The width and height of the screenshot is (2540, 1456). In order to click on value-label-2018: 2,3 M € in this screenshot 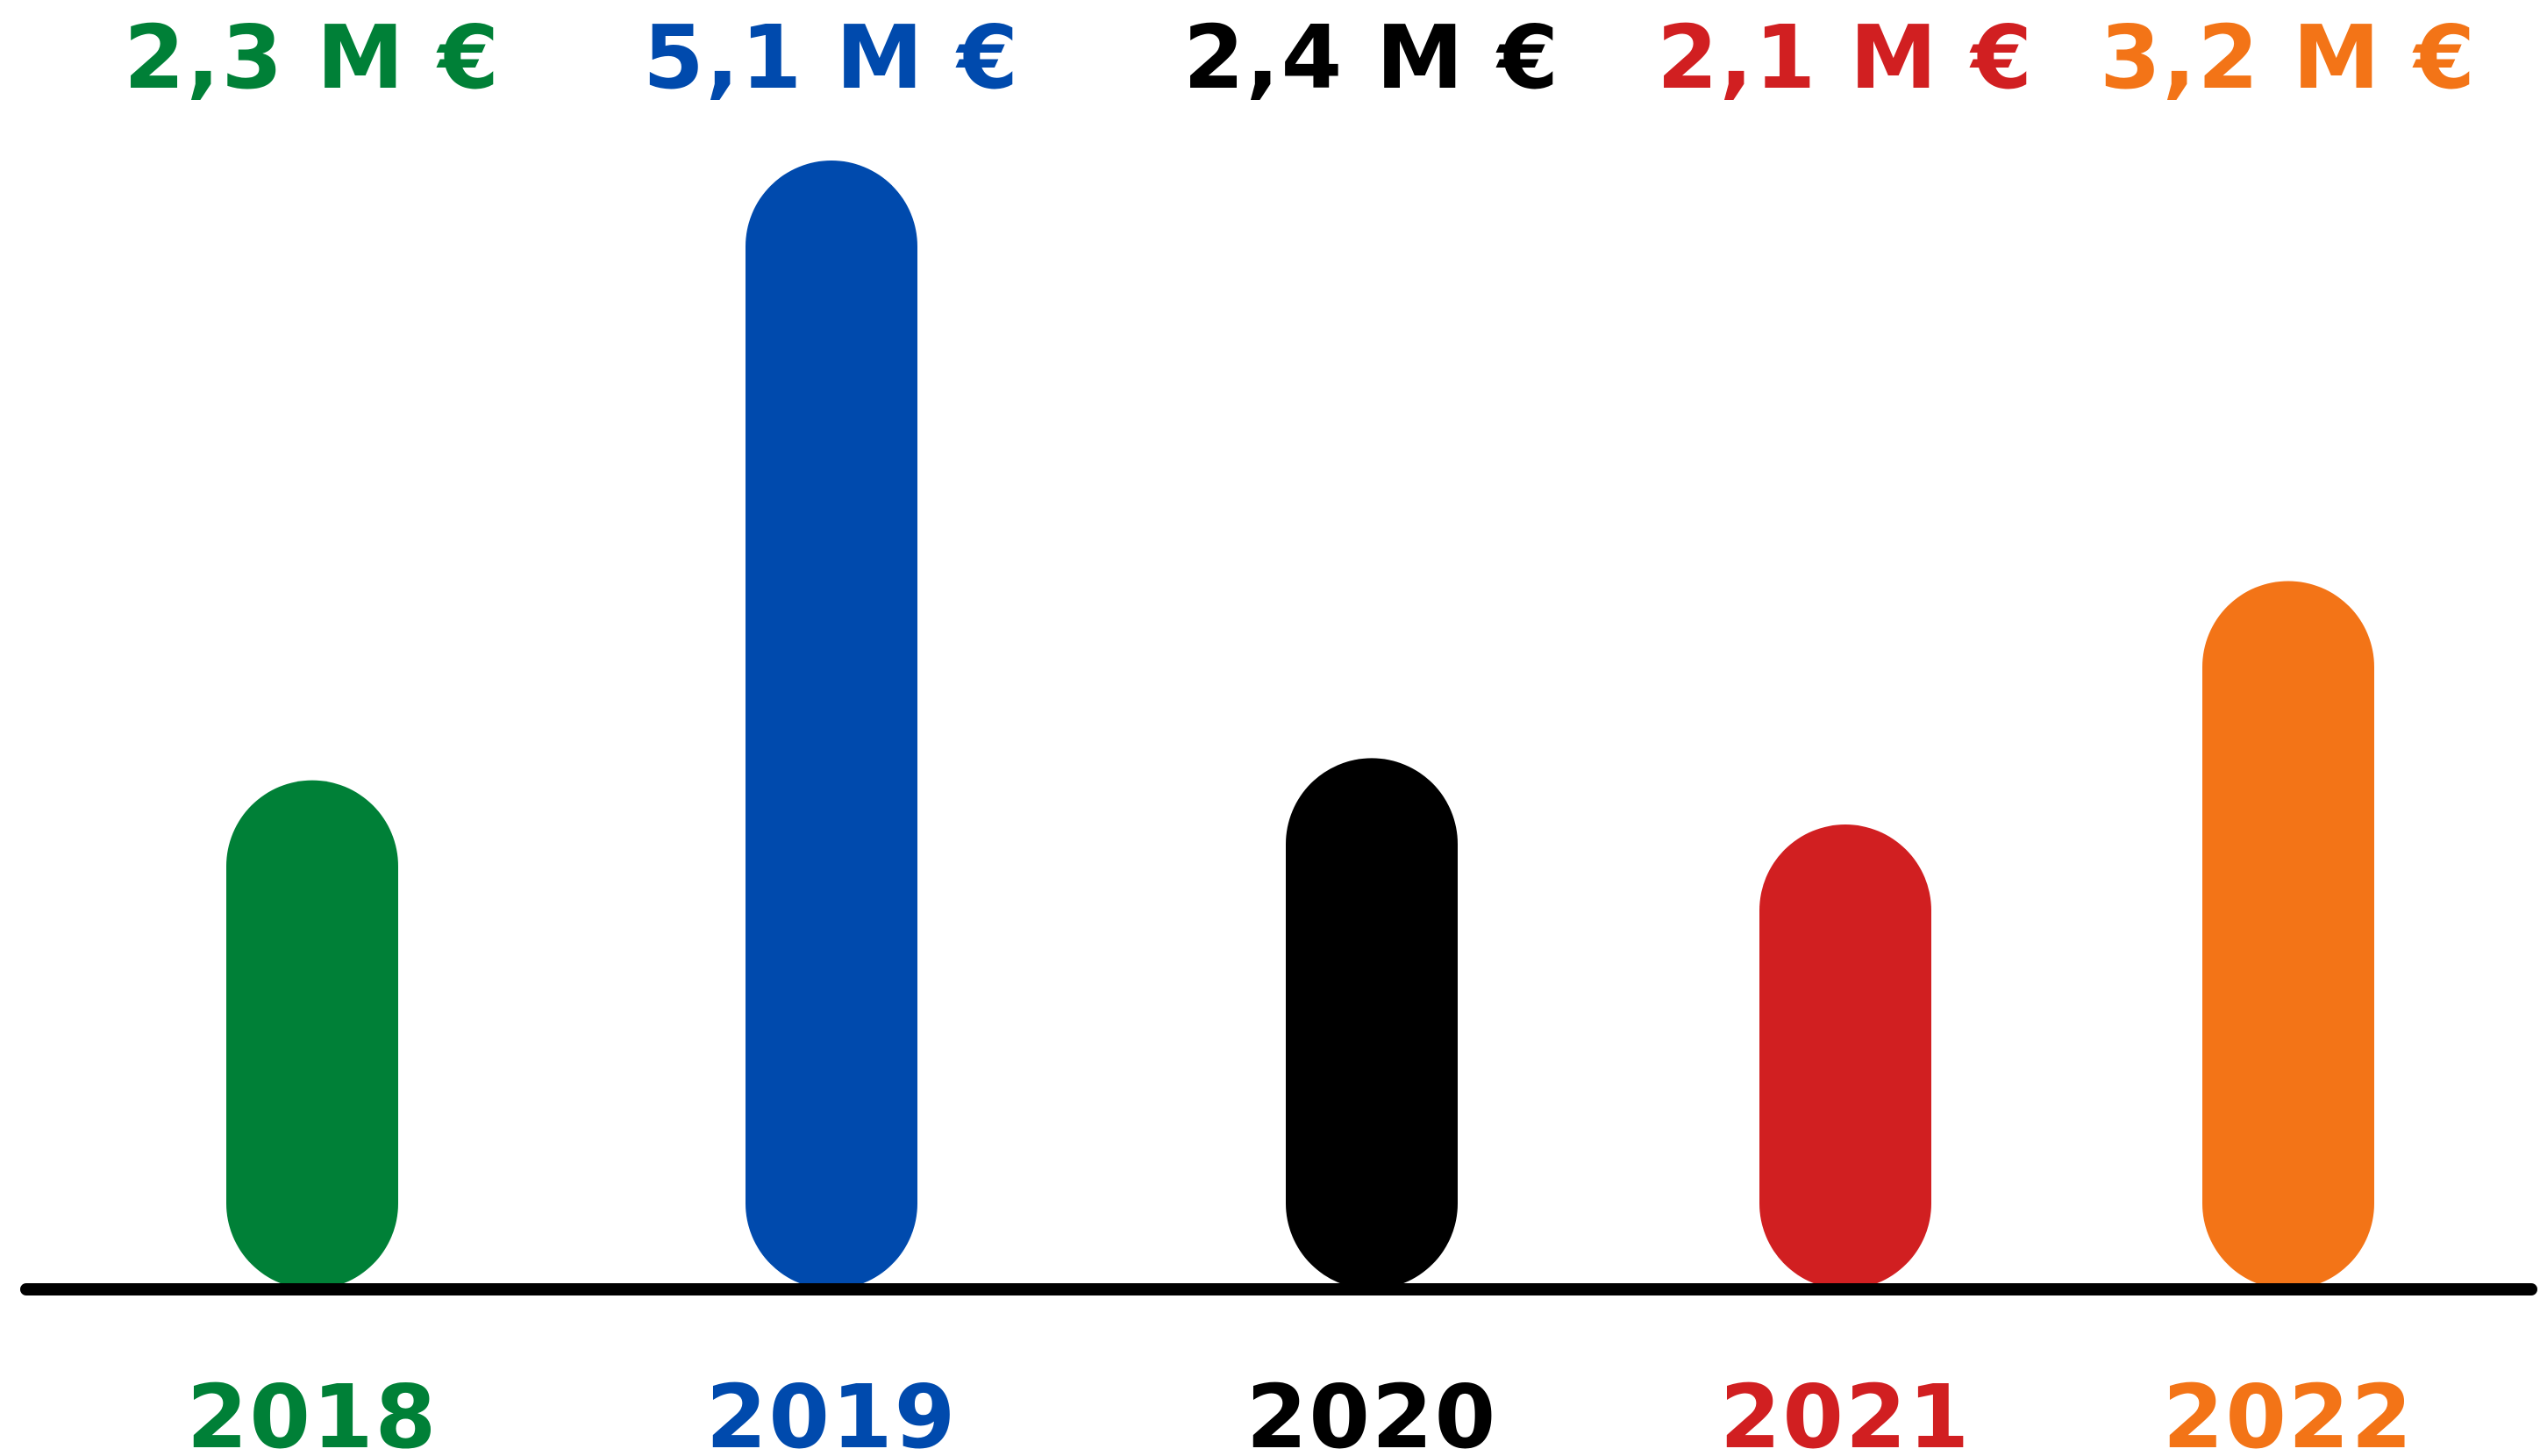, I will do `click(312, 57)`.